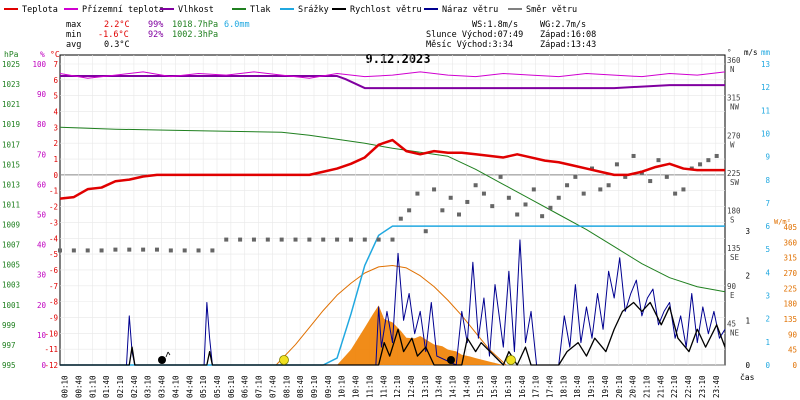 This screenshot has height=400, width=800. What do you see at coordinates (65, 386) in the screenshot?
I see `x-tick-label: 00:10` at bounding box center [65, 386].